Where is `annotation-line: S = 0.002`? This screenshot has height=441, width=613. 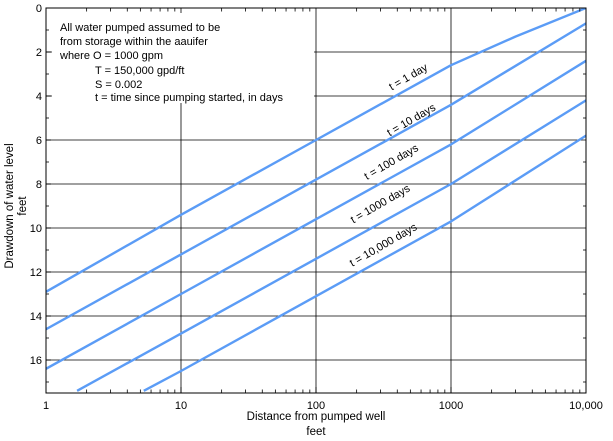
annotation-line: S = 0.002 is located at coordinates (118, 85).